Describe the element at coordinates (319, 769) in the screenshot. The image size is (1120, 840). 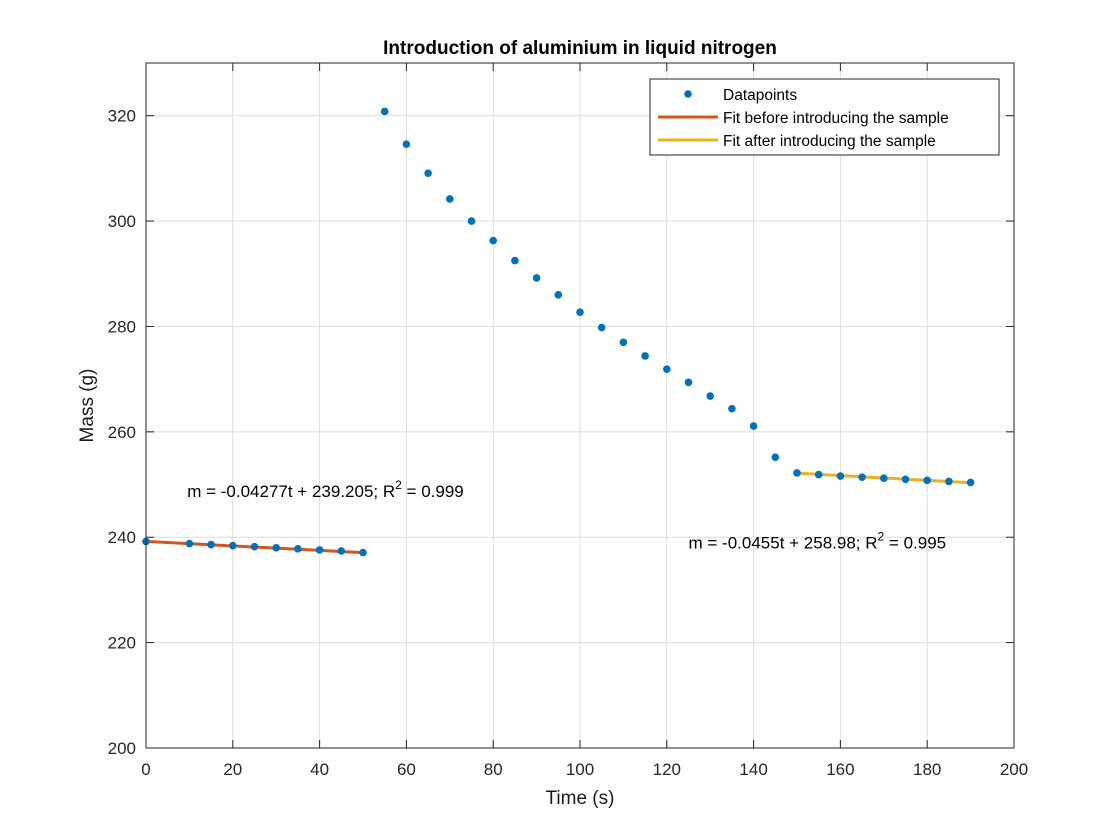
I see `x-tick-label: 40` at that location.